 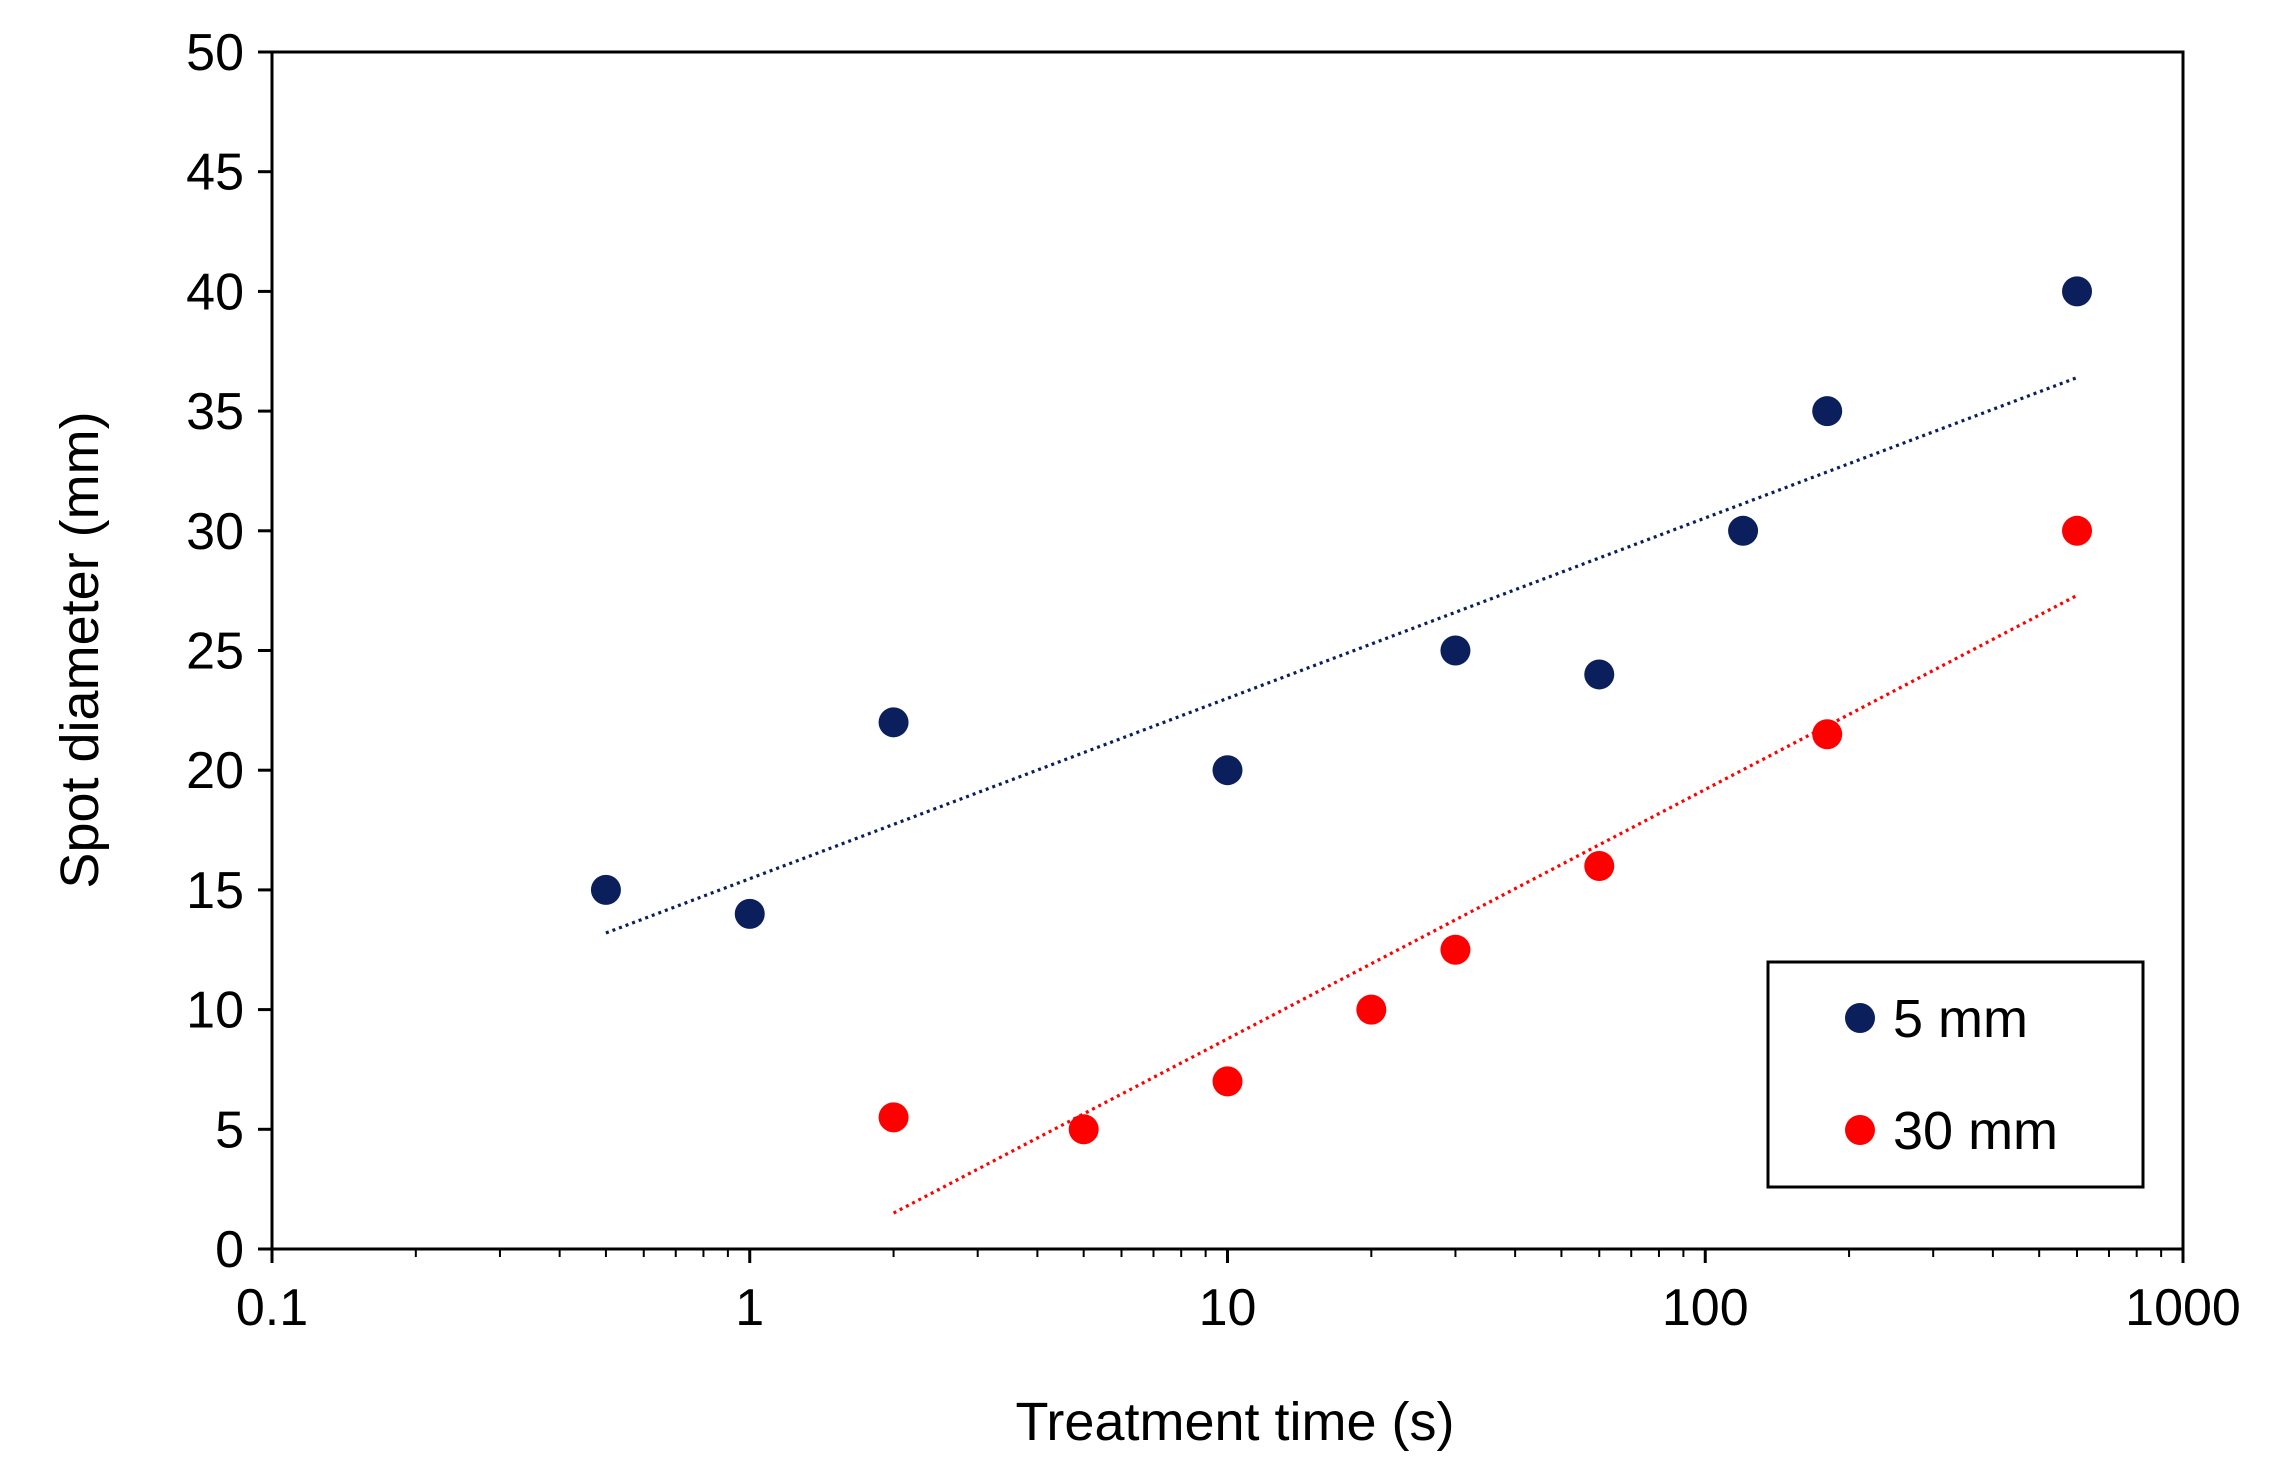 I want to click on x-tick-label: 1000, so click(x=2183, y=1308).